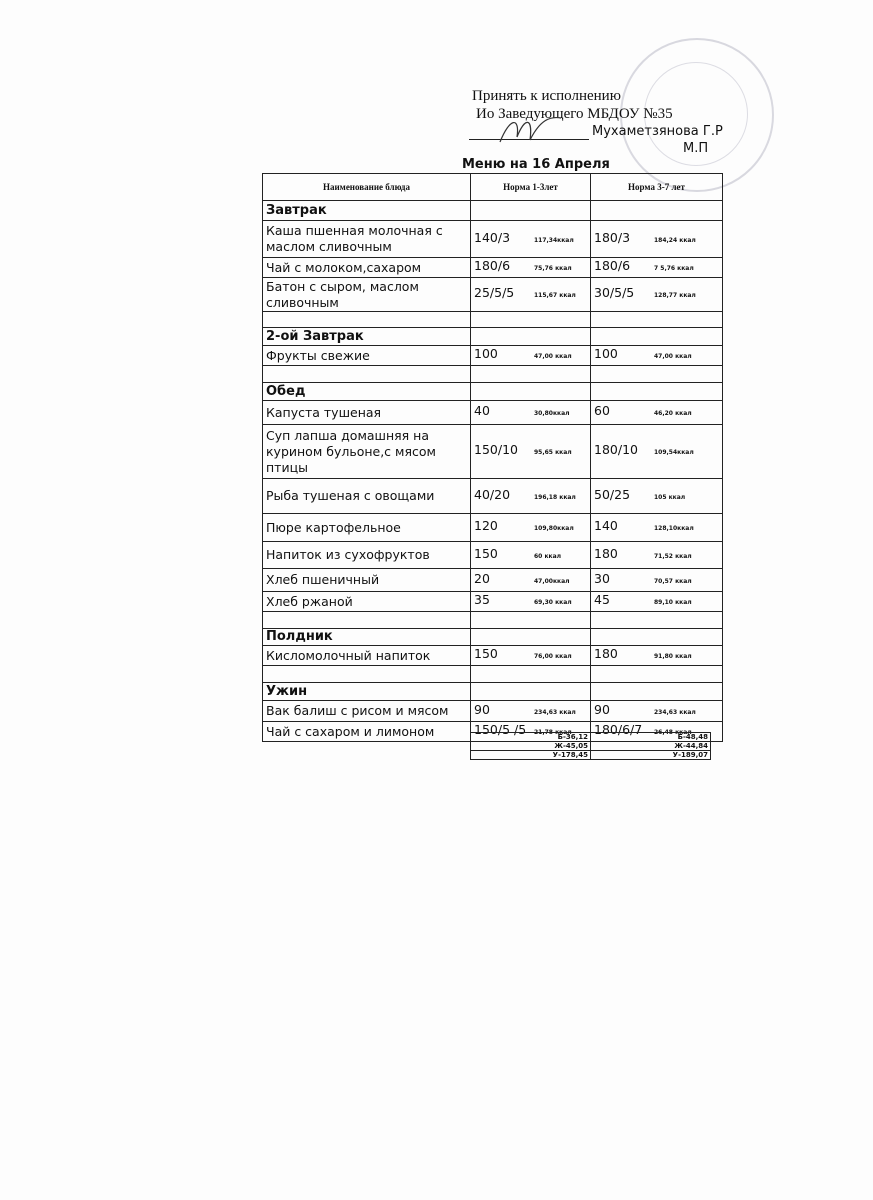 This screenshot has width=873, height=1200. I want to click on portion-1-3: 150/10, so click(496, 449).